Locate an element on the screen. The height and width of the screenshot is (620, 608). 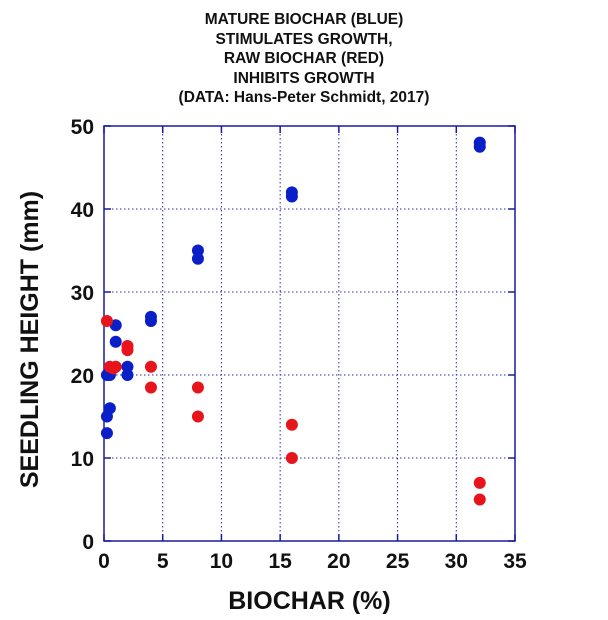
title-line-3: RAW BIOCHAR (RED) is located at coordinates (304, 58).